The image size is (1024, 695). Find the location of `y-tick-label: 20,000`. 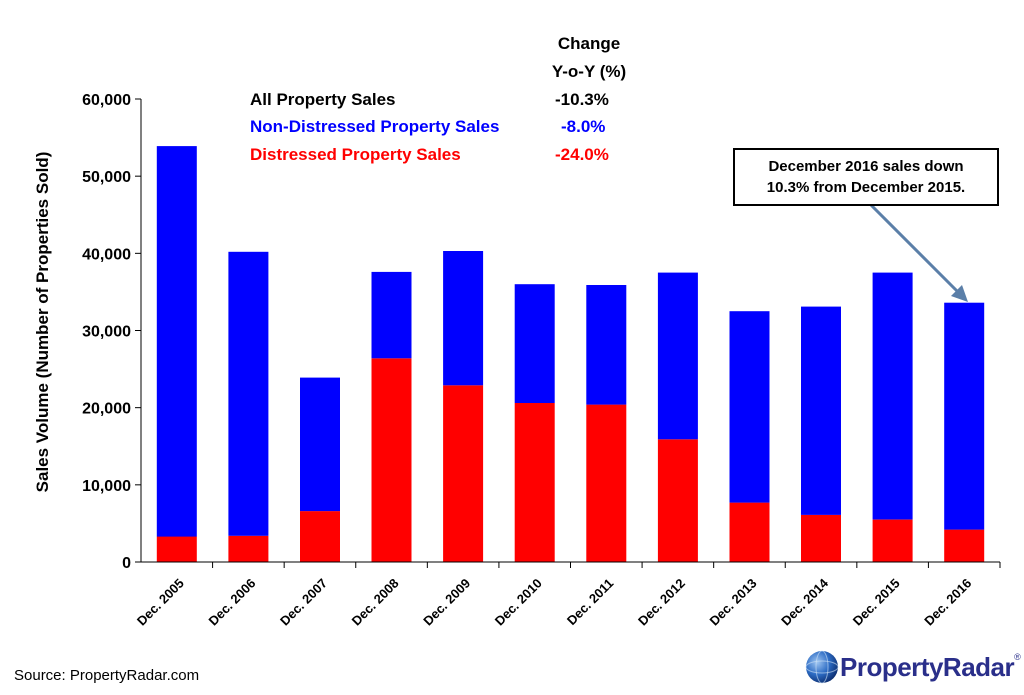

y-tick-label: 20,000 is located at coordinates (106, 409).